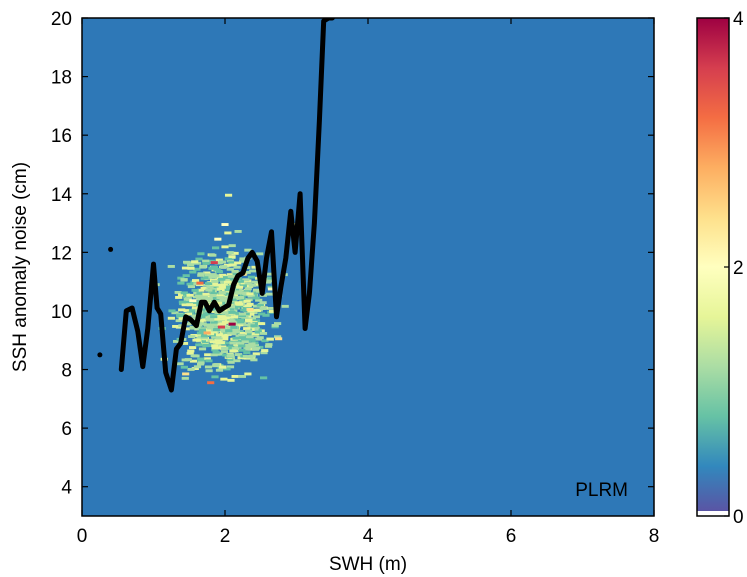 The width and height of the screenshot is (747, 577). Describe the element at coordinates (111, 249) in the screenshot. I see `isolated-point` at that location.